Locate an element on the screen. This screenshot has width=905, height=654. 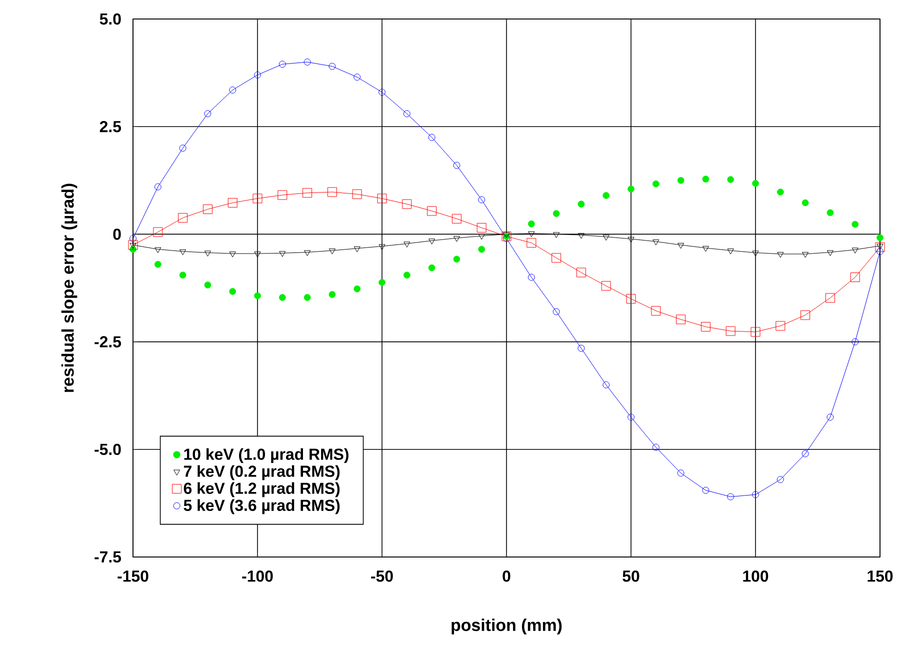
x-tick-label: 100 is located at coordinates (755, 576).